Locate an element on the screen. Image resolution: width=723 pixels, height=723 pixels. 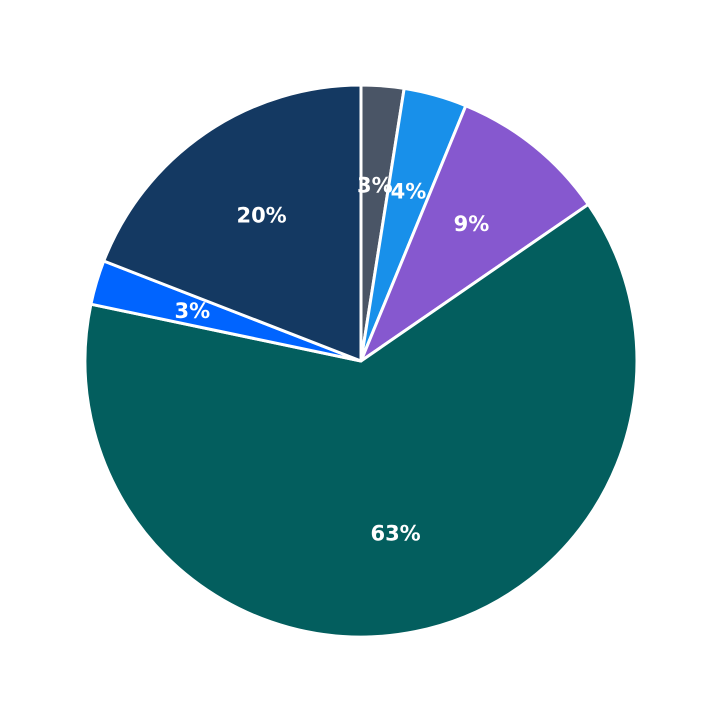
pie-slice-label-3: 63% is located at coordinates (395, 534).